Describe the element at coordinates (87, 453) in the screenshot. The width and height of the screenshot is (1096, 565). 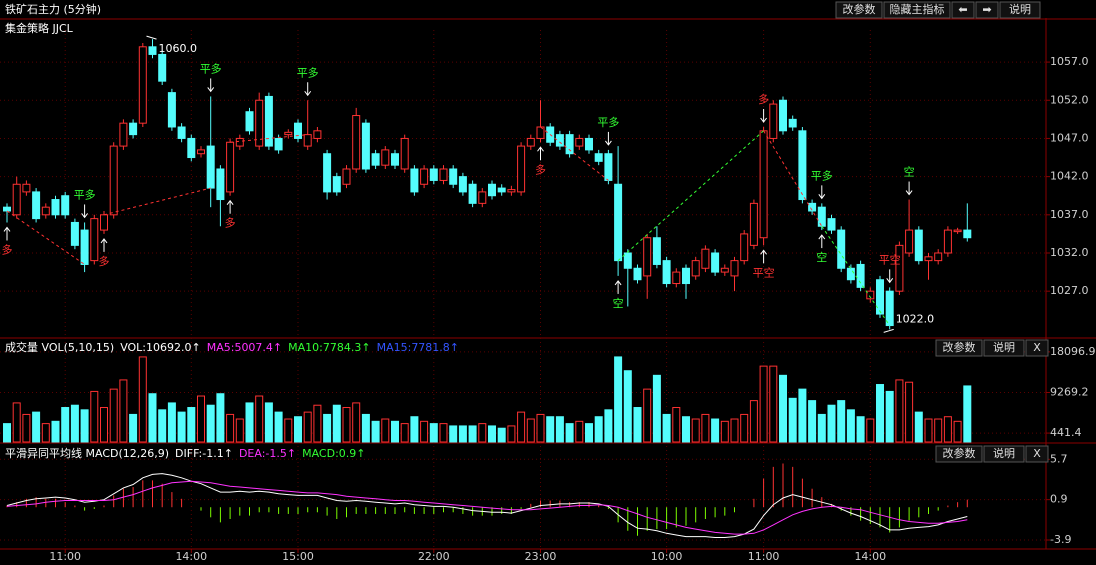
I see `panel-header-item: 平滑异同平均线 MACD(12,26,9)` at that location.